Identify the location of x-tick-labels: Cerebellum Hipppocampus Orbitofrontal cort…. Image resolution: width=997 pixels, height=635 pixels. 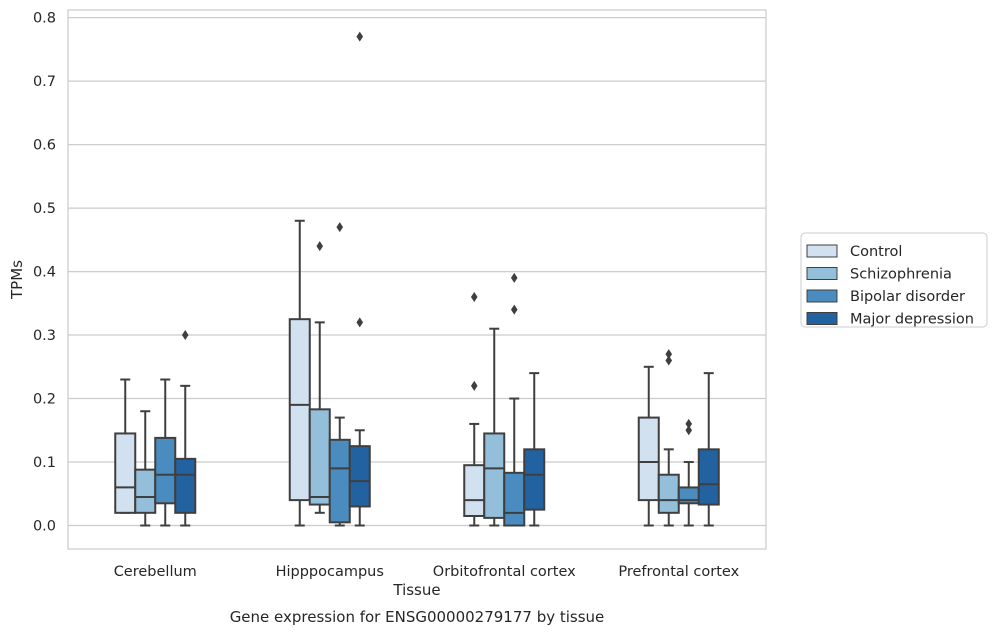
(427, 572).